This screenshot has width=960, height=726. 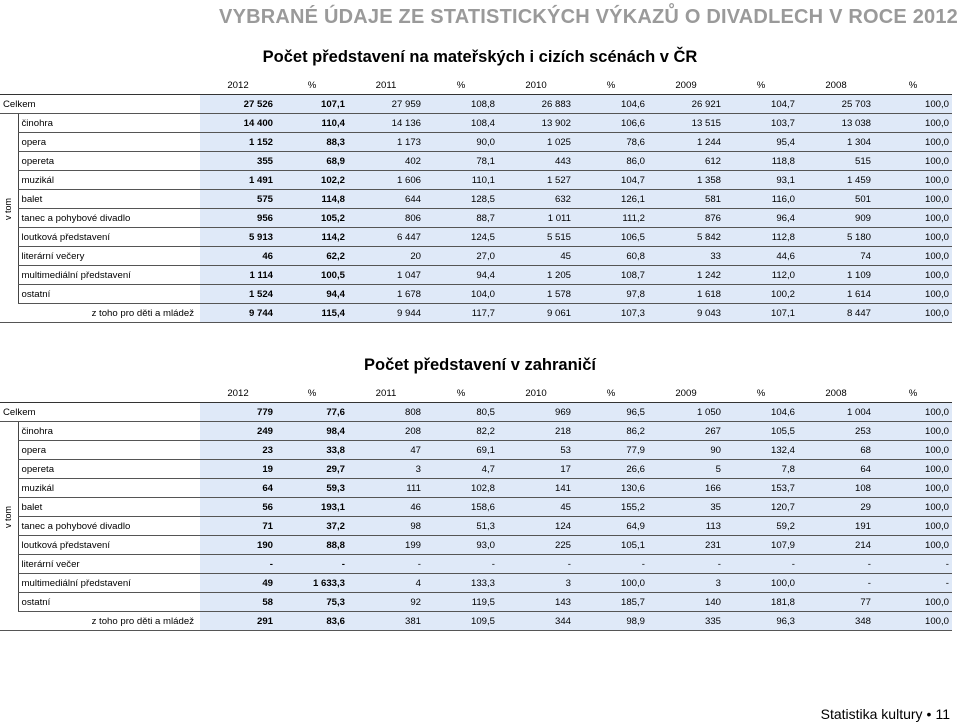 I want to click on table-cell: 402, so click(x=386, y=161).